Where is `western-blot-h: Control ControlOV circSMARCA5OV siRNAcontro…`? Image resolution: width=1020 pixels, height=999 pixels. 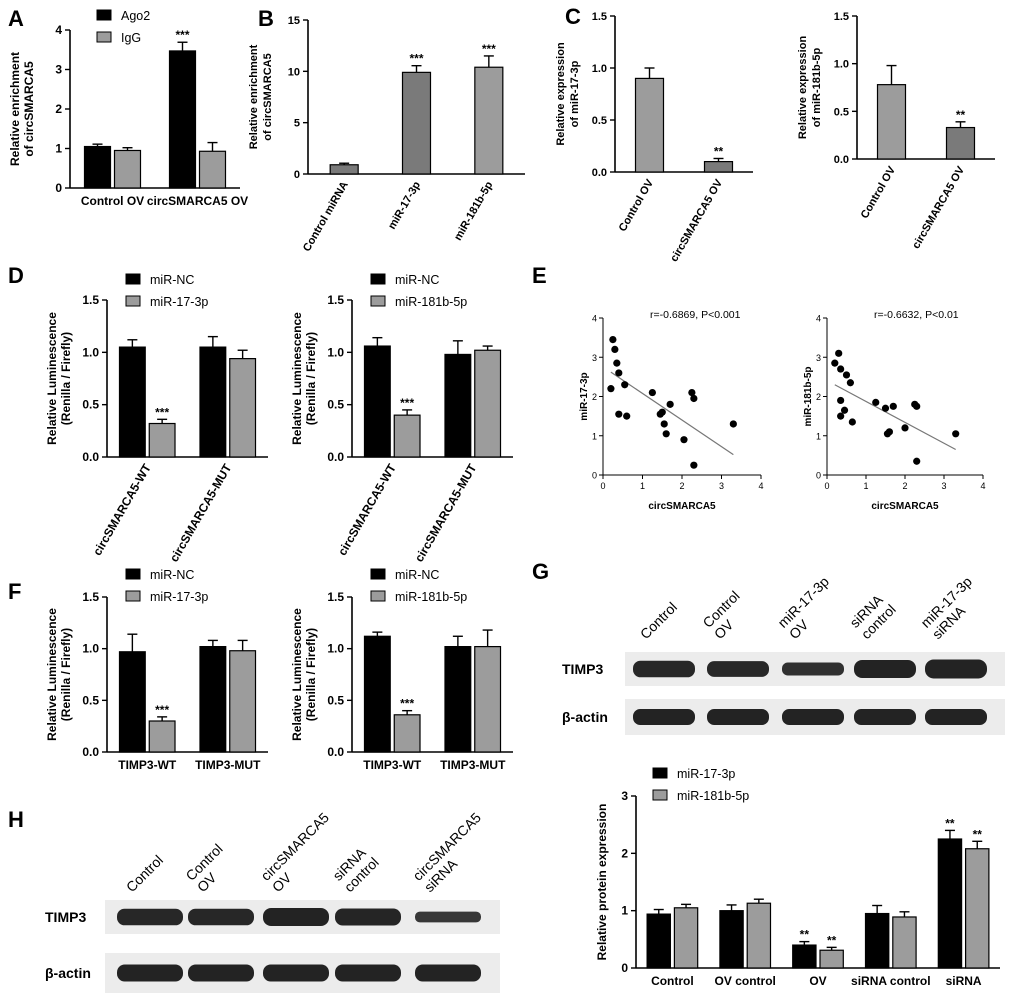 western-blot-h: Control ControlOV circSMARCA5OV siRNAcontro… is located at coordinates (272, 901).